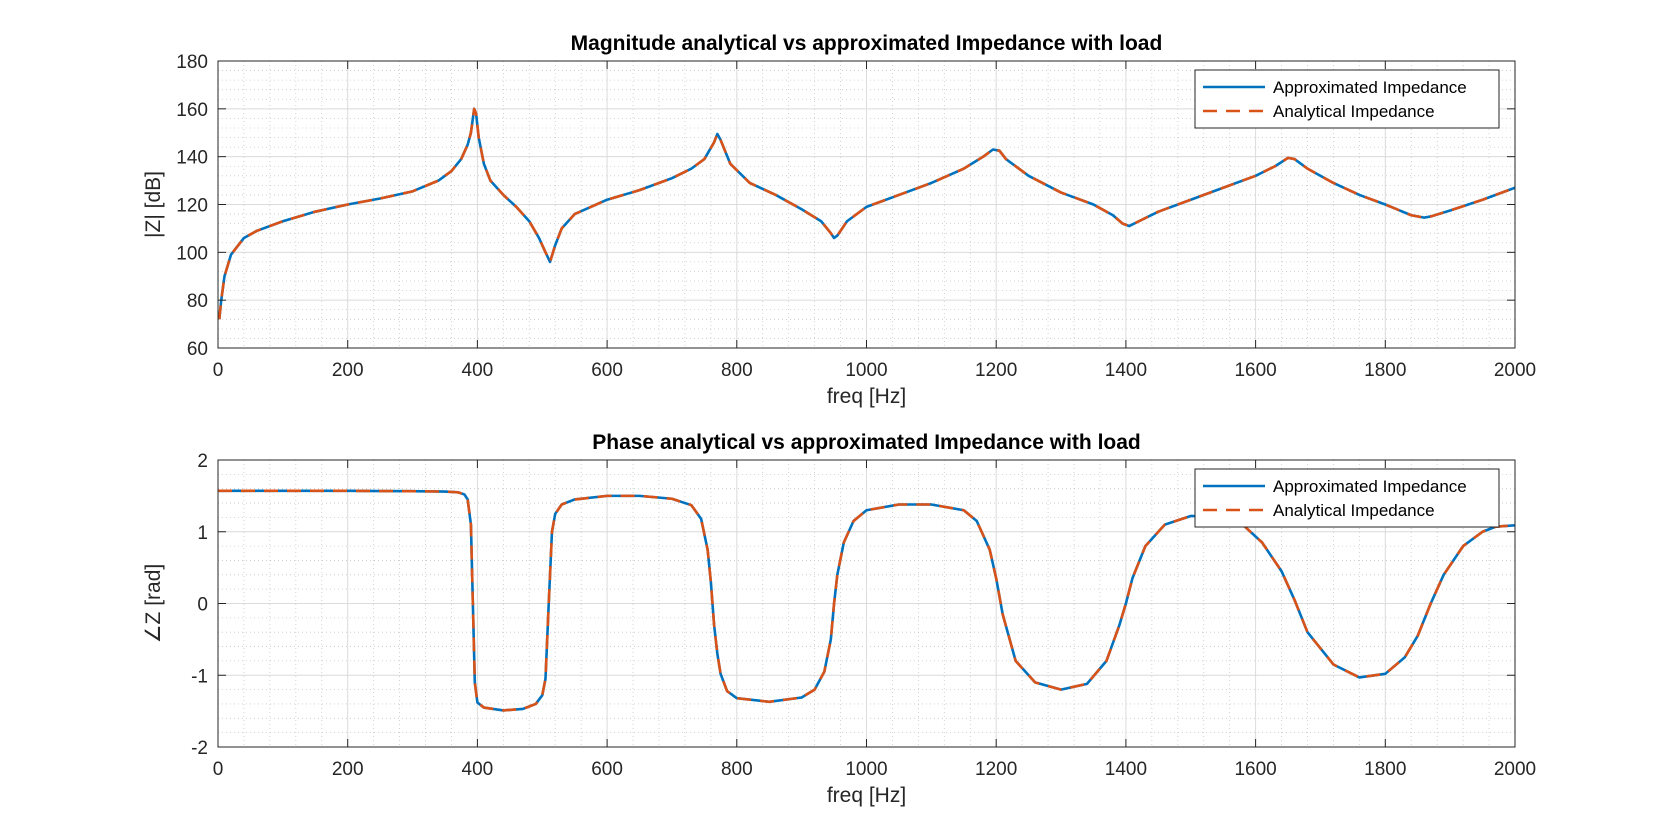 The height and width of the screenshot is (838, 1667). What do you see at coordinates (348, 769) in the screenshot?
I see `phase-x-tick-label: 200` at bounding box center [348, 769].